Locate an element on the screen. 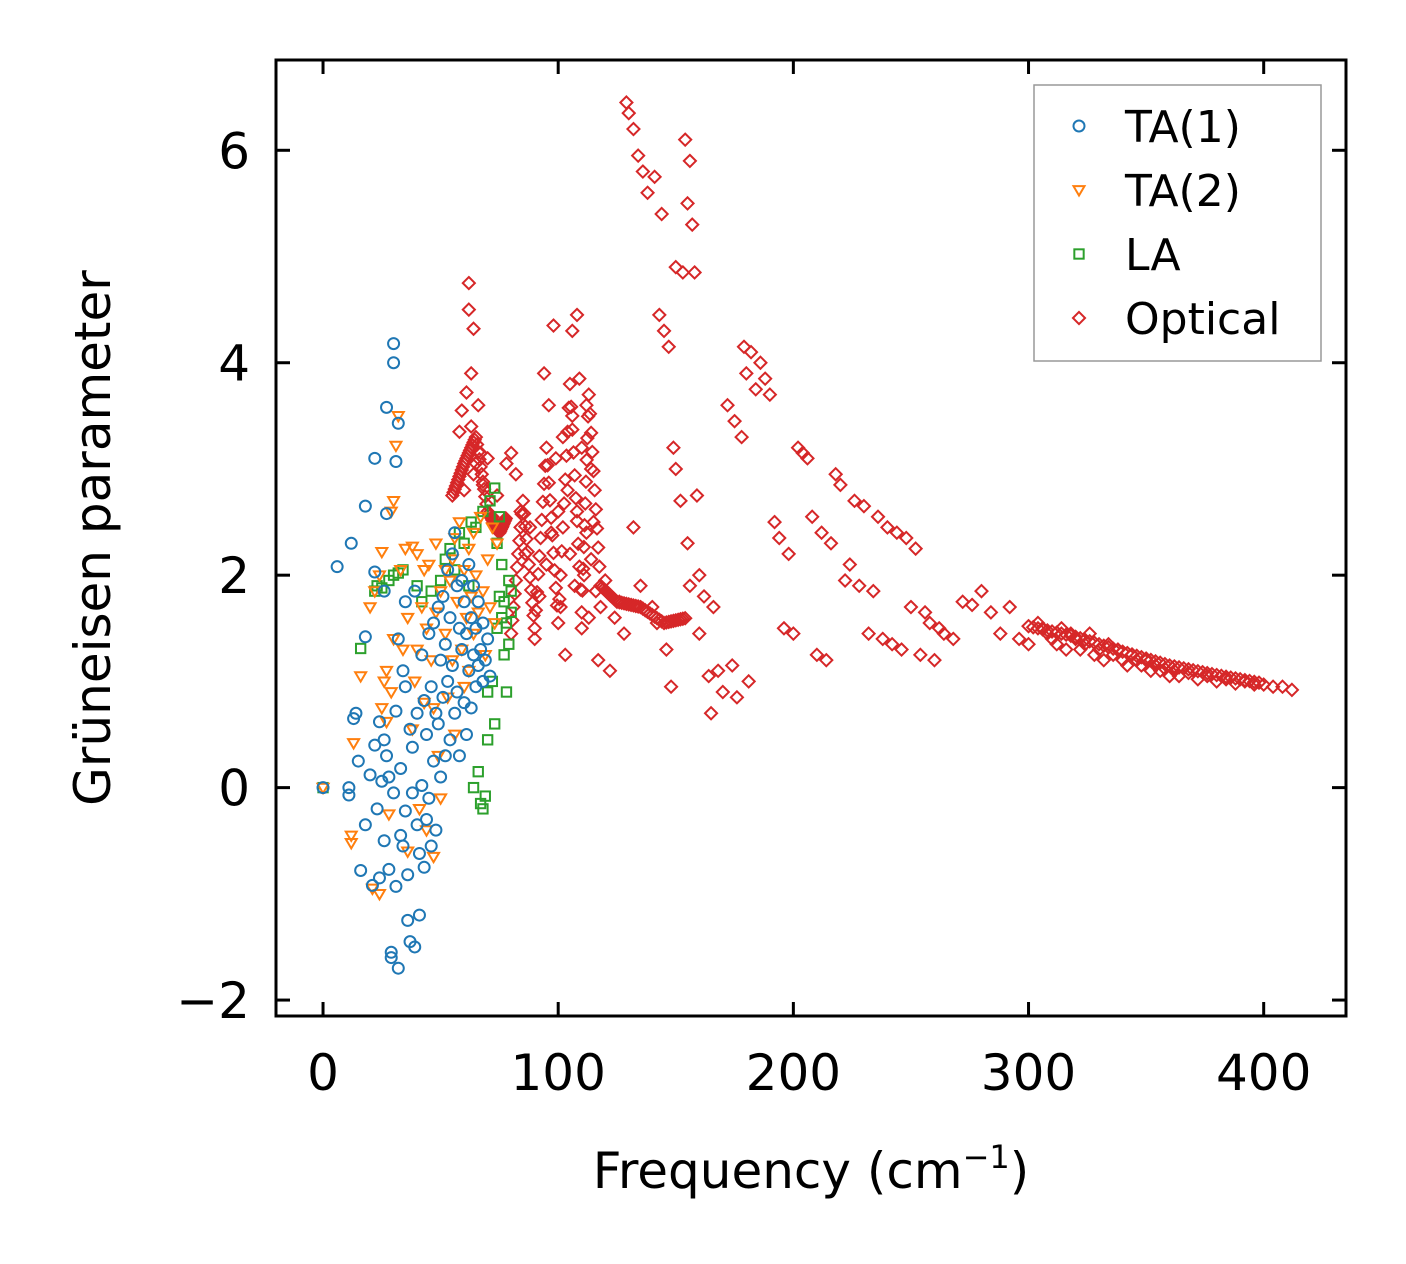  legend-marker-la is located at coordinates (1079, 254).